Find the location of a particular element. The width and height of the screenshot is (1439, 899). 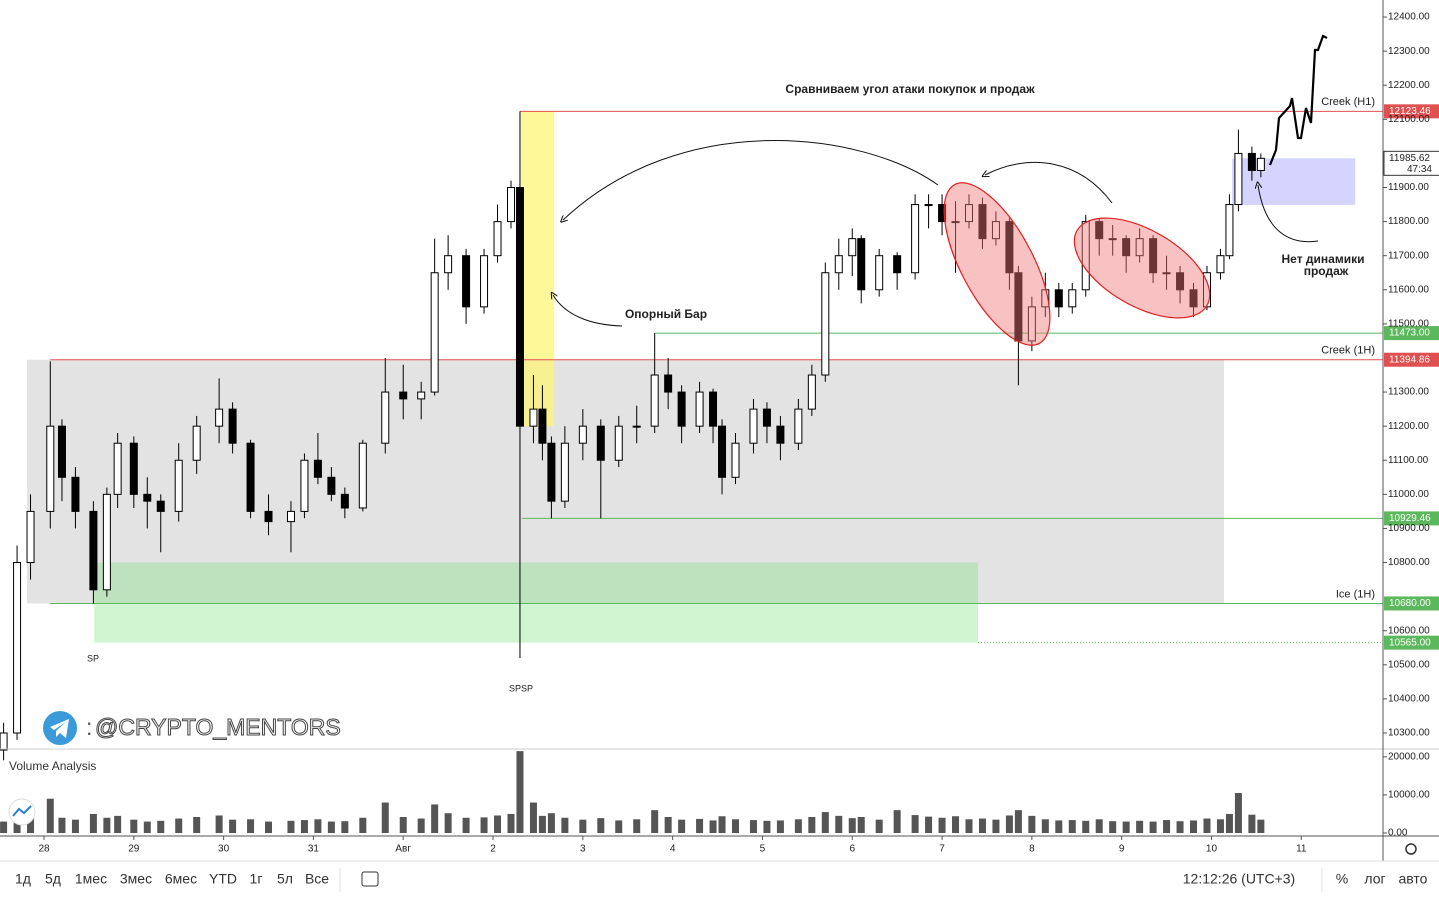

level-name: Creek (1H) is located at coordinates (1348, 351).